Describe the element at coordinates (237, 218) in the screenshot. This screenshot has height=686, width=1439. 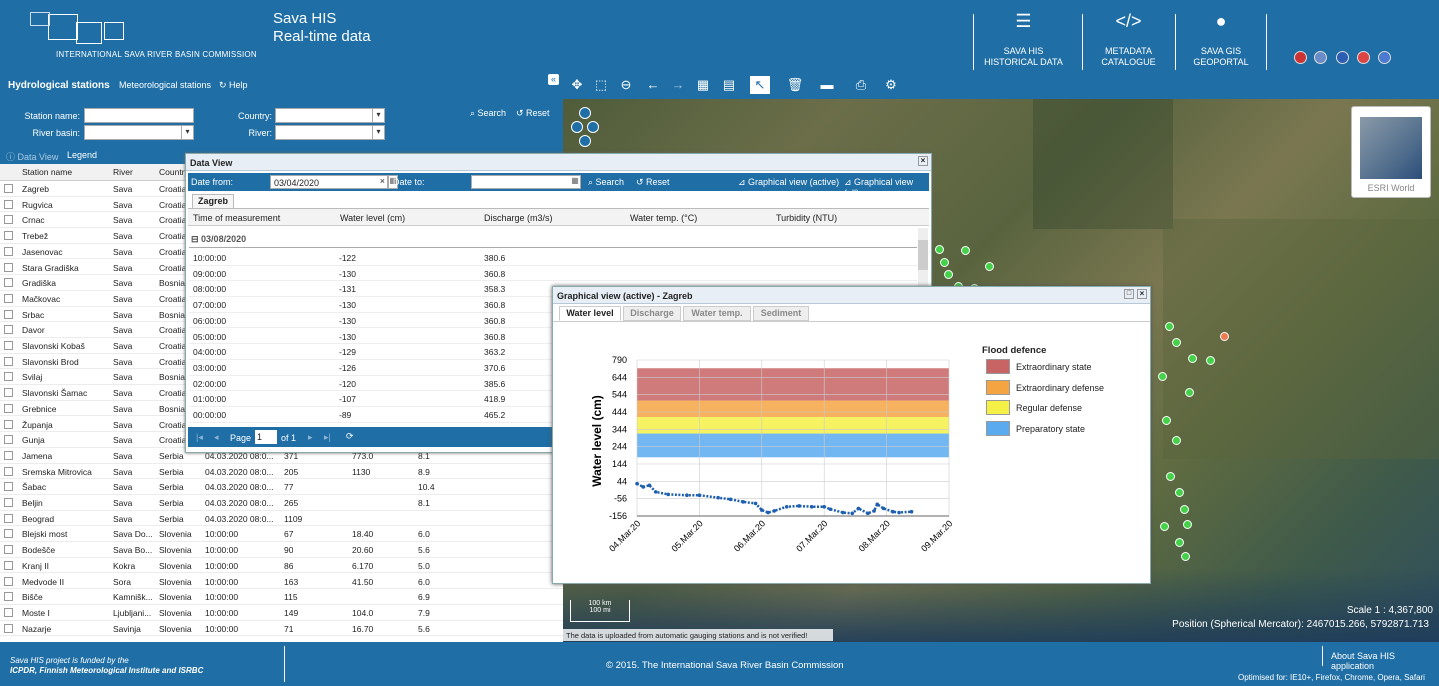
I see `column-header: Time of measurement` at that location.